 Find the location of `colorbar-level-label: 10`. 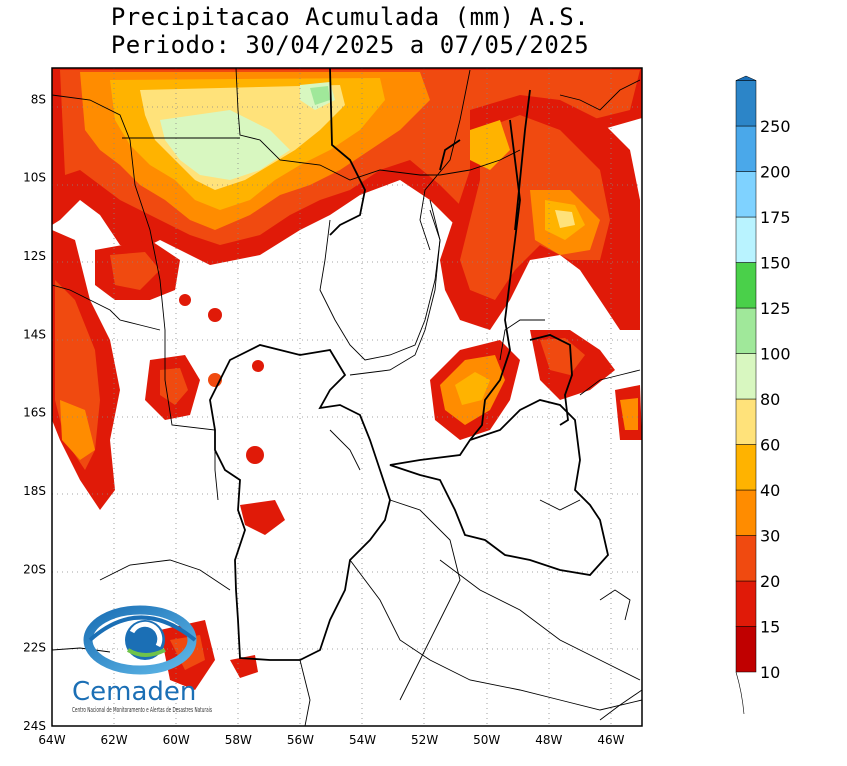

colorbar-level-label: 10 is located at coordinates (770, 672).